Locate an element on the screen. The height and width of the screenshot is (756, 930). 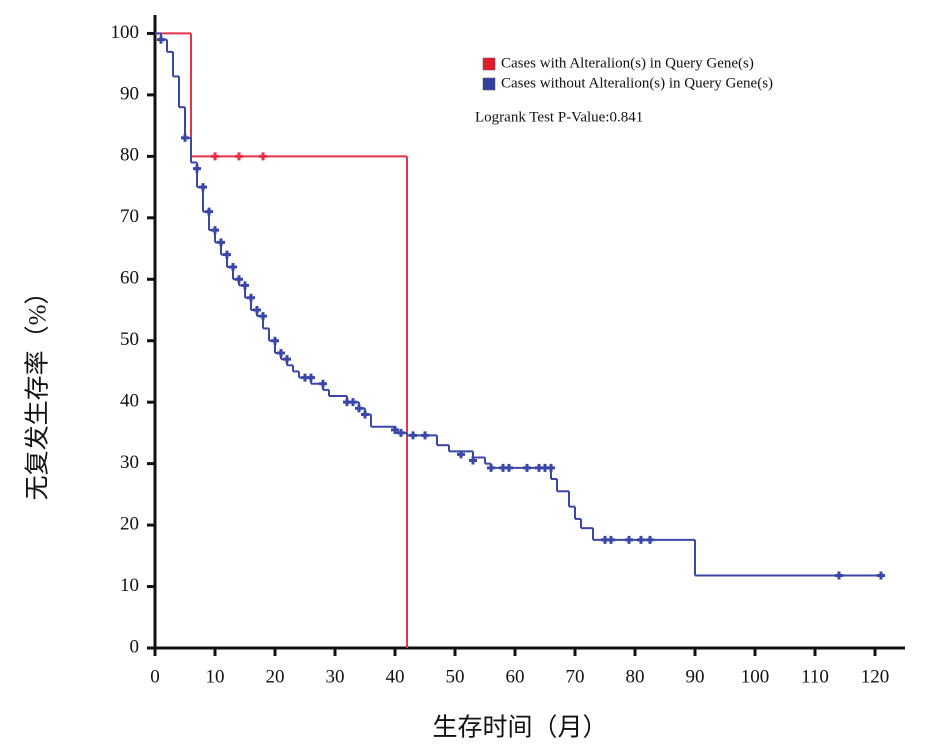
x-tick-label: 60 is located at coordinates (515, 676).